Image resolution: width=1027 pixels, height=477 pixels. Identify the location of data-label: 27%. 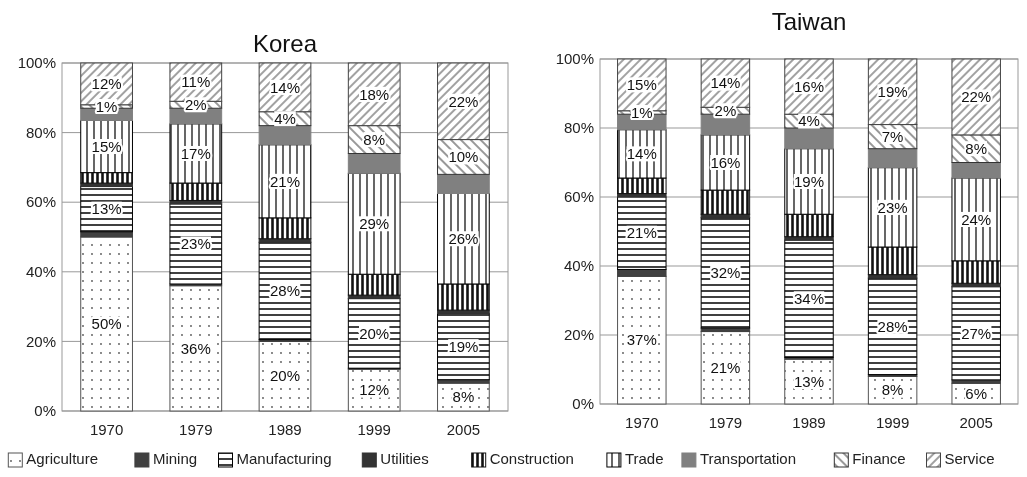
(976, 333).